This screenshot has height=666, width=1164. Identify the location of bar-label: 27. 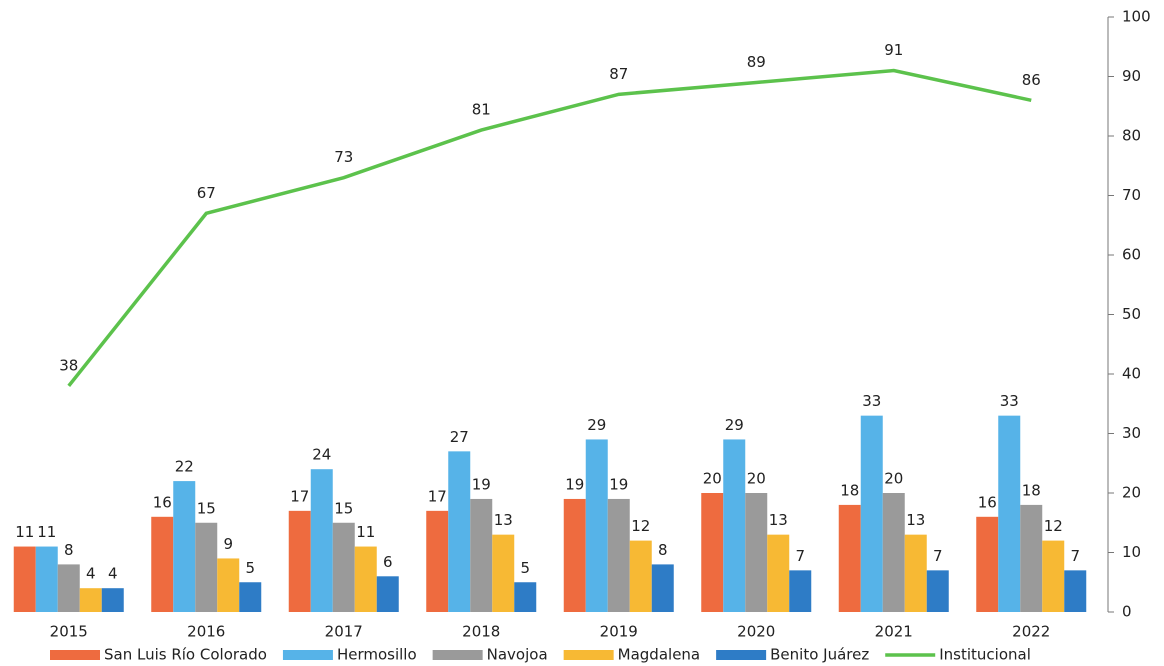
(459, 437).